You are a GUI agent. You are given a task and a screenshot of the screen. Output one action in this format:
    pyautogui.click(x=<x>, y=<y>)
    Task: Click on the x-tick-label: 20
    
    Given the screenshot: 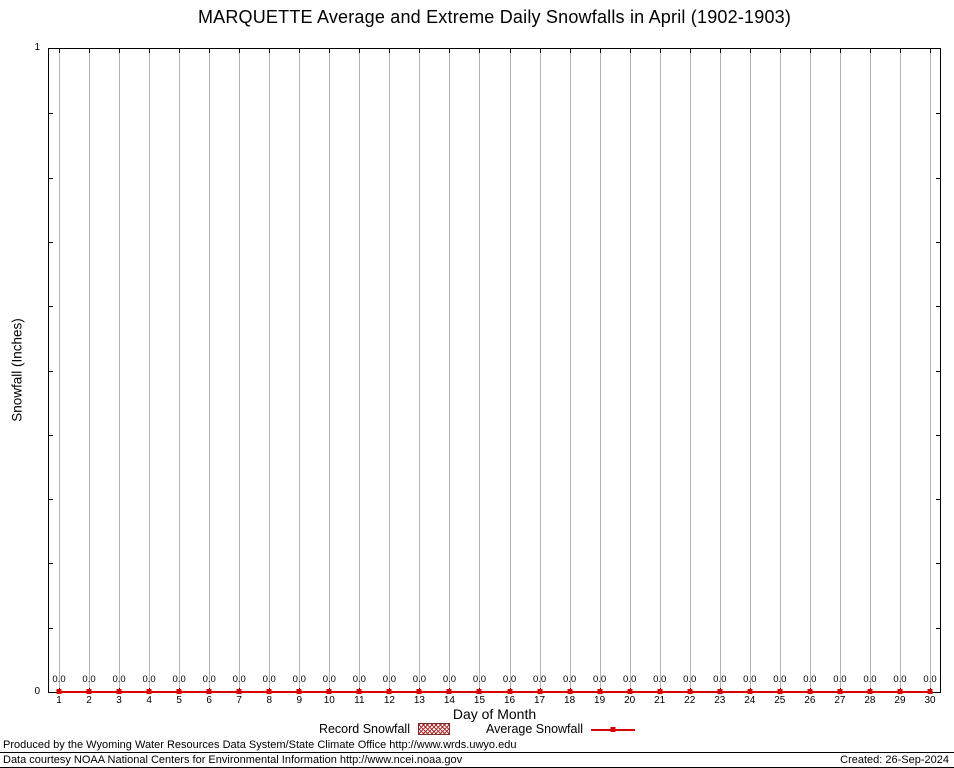 What is the action you would take?
    pyautogui.click(x=630, y=700)
    